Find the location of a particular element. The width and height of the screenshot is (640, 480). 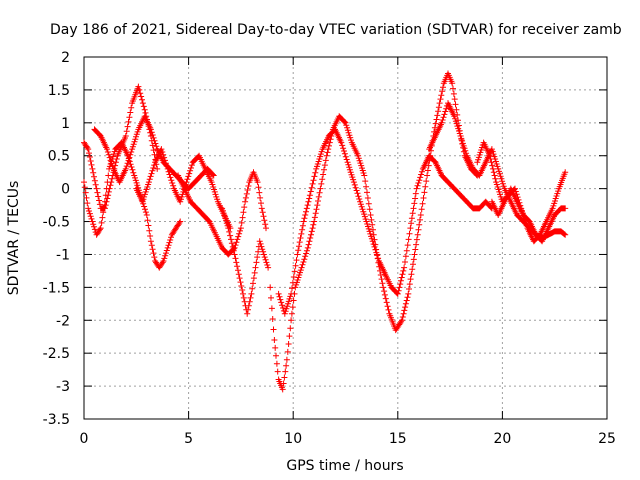

x-axis-label: GPS time / hours is located at coordinates (344, 466).